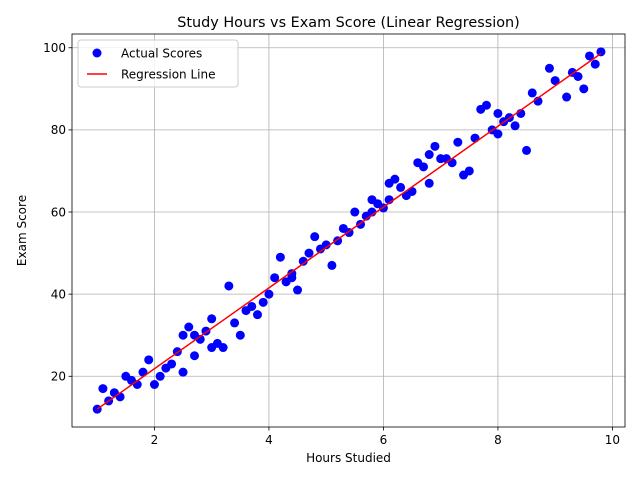  What do you see at coordinates (97, 53) in the screenshot?
I see `legend-marker-actual-scores` at bounding box center [97, 53].